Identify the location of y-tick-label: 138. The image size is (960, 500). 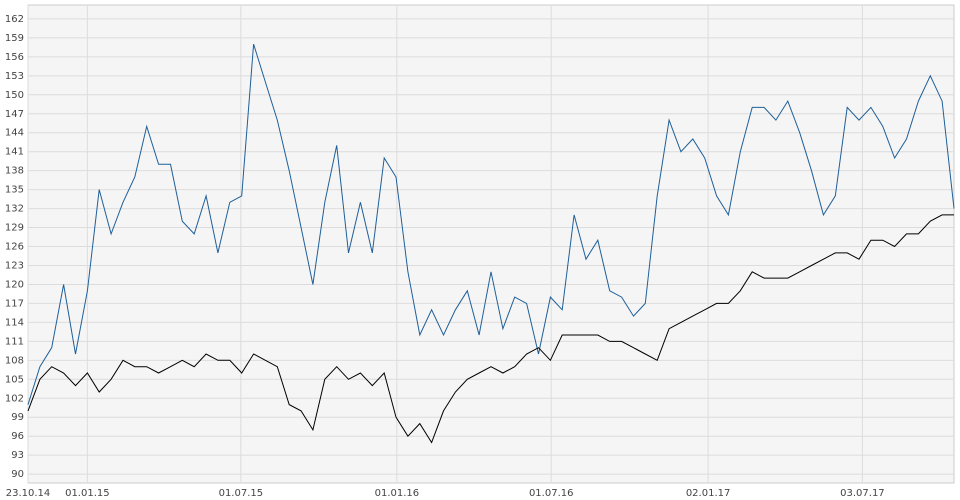
(14, 171).